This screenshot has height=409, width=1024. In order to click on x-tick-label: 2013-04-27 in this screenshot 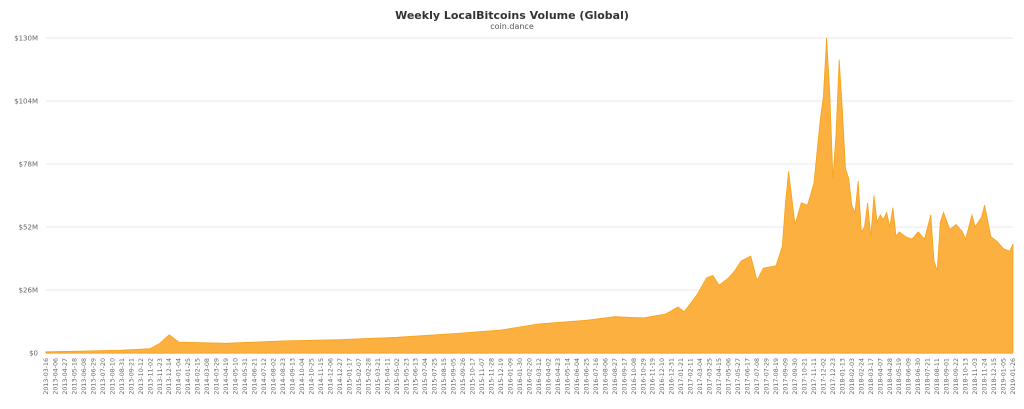, I will do `click(65, 376)`.